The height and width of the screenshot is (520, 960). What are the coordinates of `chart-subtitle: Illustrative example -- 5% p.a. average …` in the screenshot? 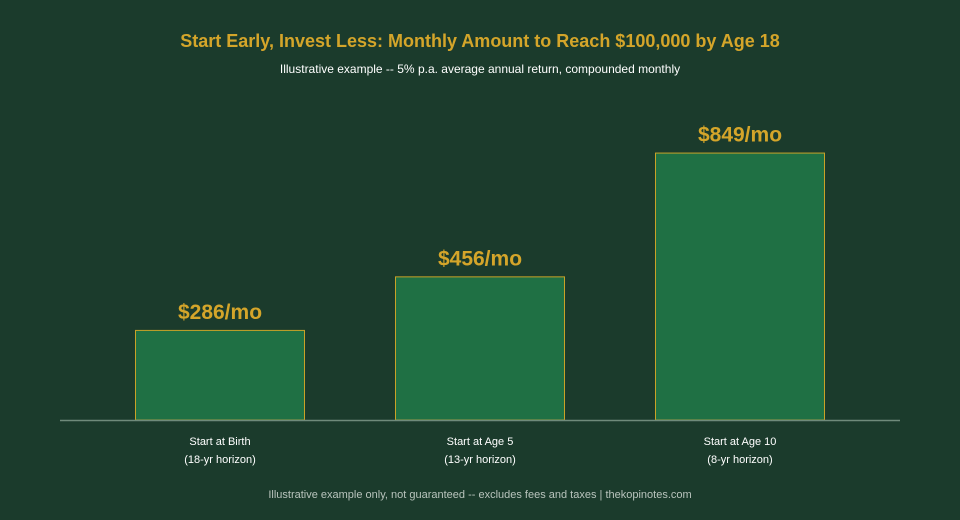 It's located at (480, 69).